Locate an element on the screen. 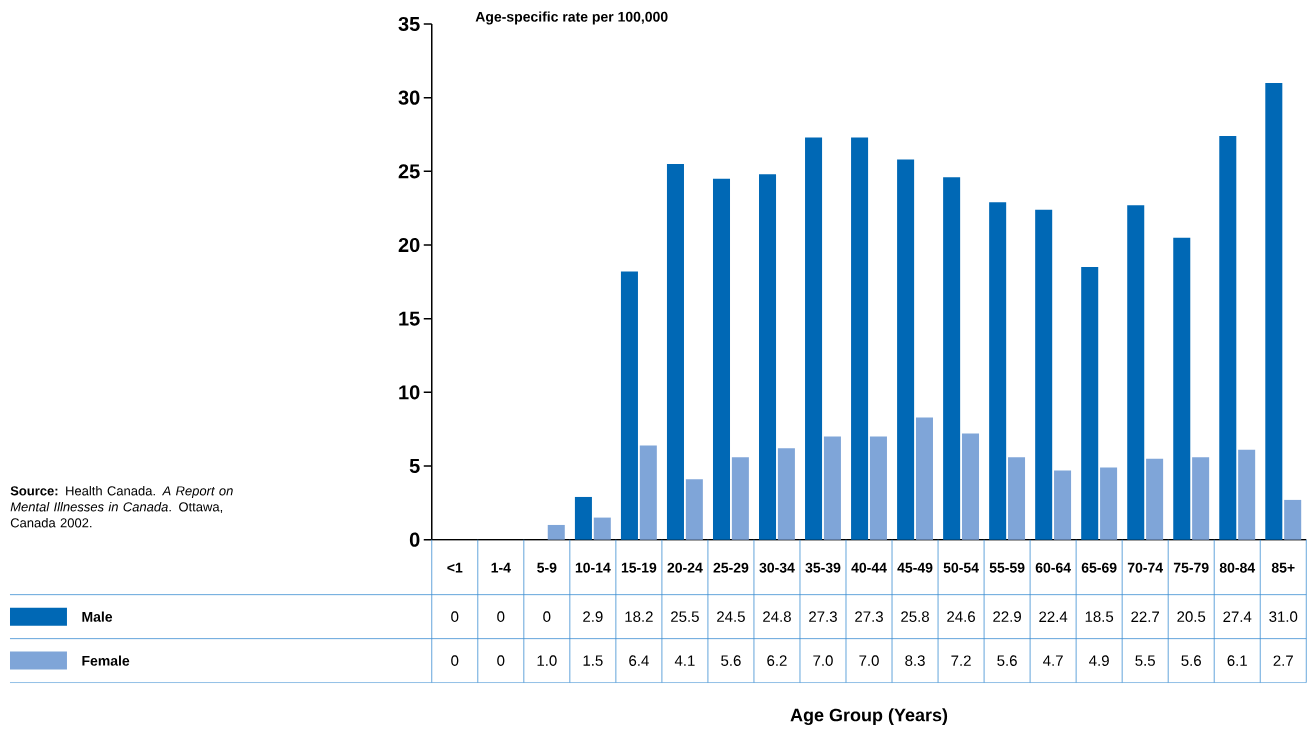 The image size is (1307, 731). x-tick-label: 1-4 is located at coordinates (501, 568).